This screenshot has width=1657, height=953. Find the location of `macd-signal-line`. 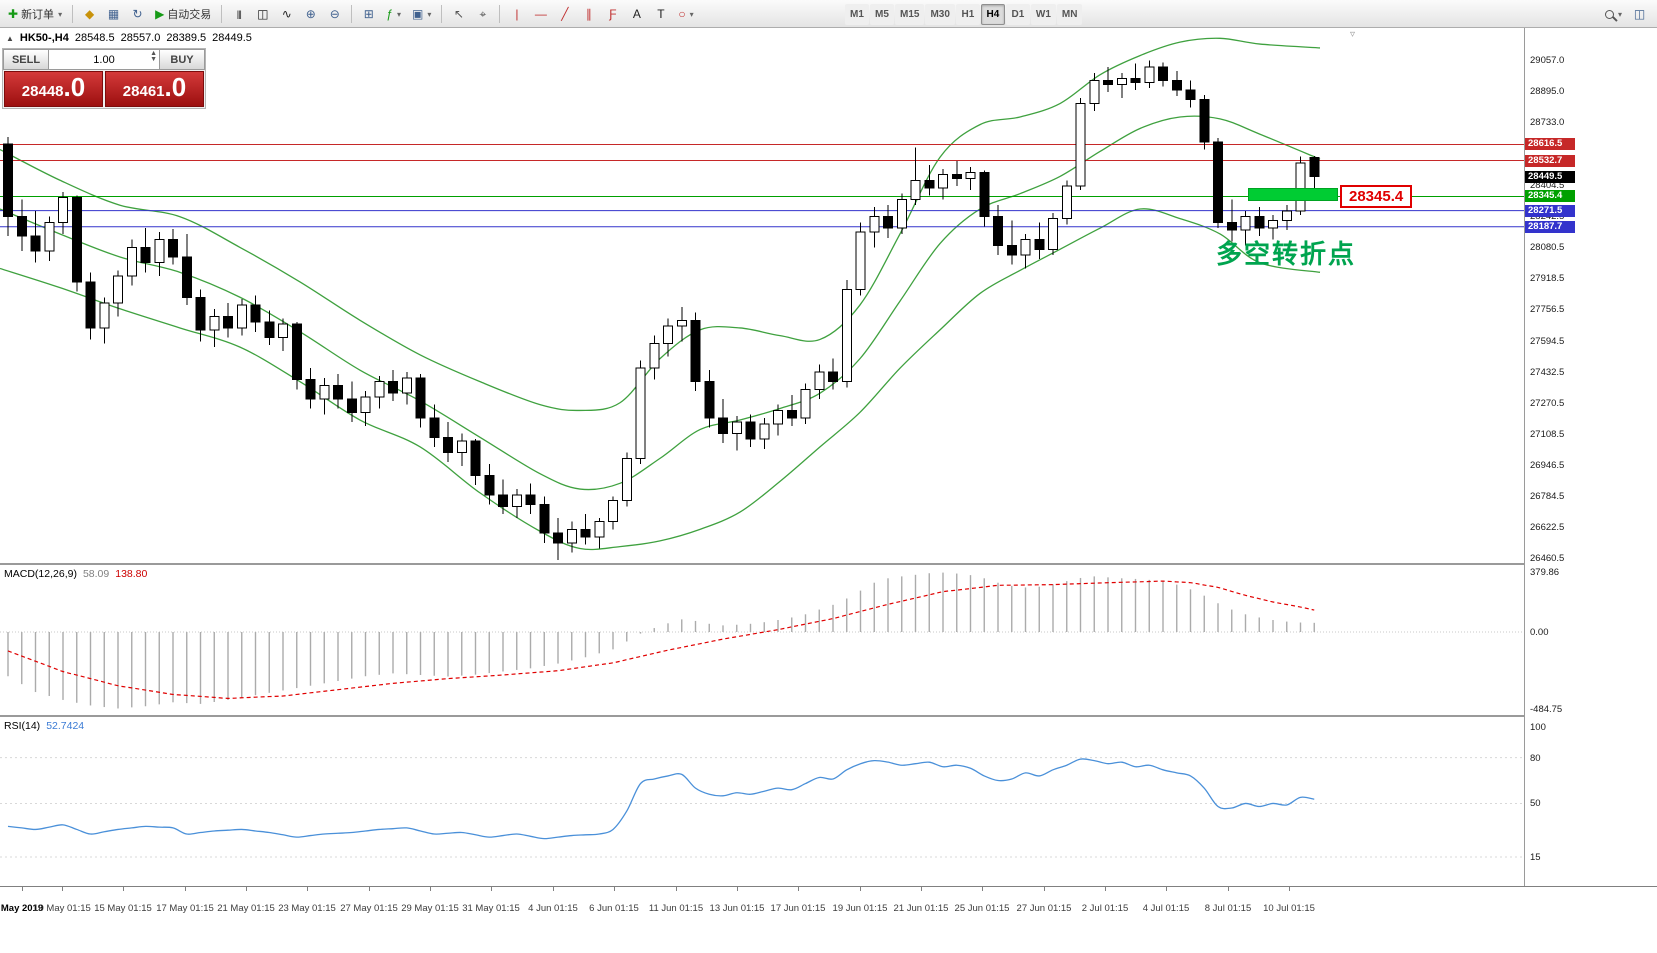

macd-signal-line is located at coordinates (661, 639).